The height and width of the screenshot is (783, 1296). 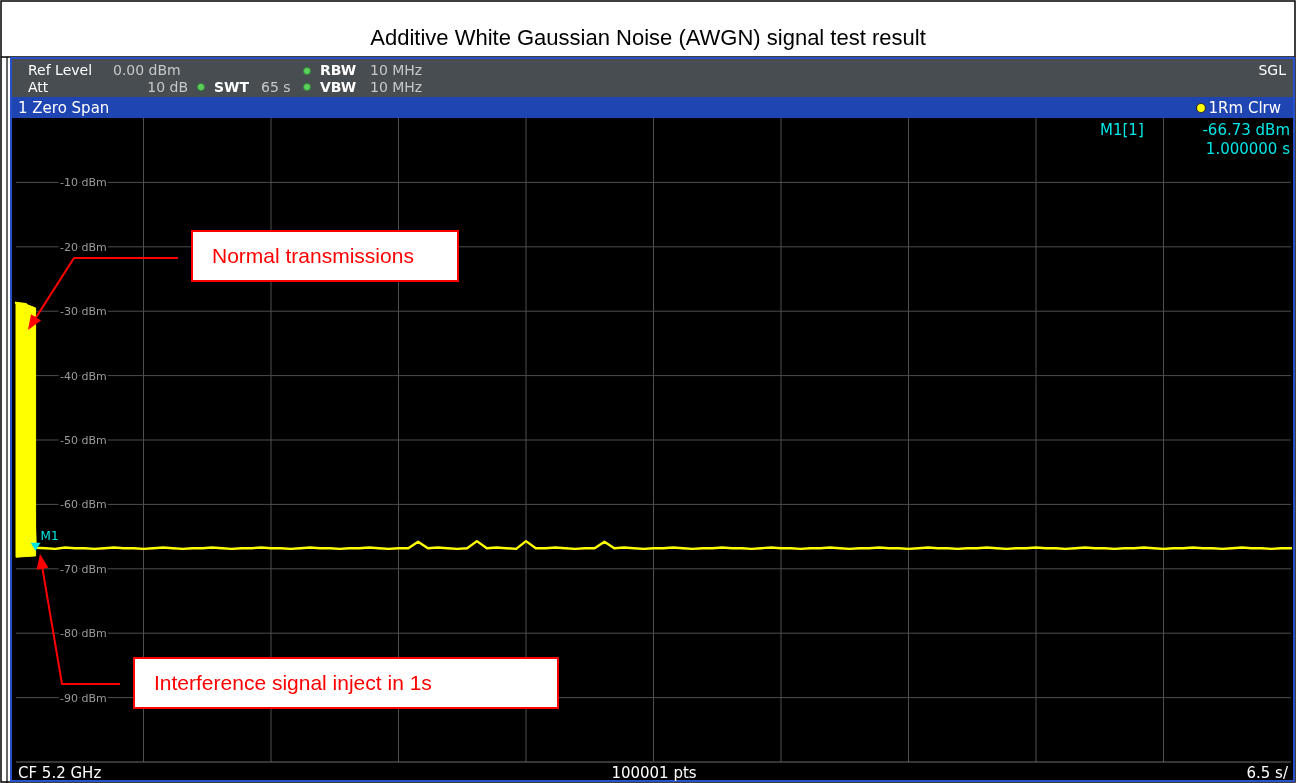 I want to click on y-tick-label: -80 dBm, so click(x=83, y=633).